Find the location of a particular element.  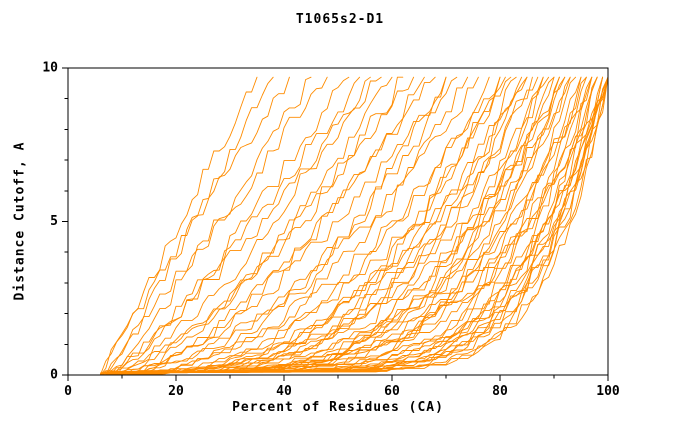

svg-text: 40 is located at coordinates (284, 391).